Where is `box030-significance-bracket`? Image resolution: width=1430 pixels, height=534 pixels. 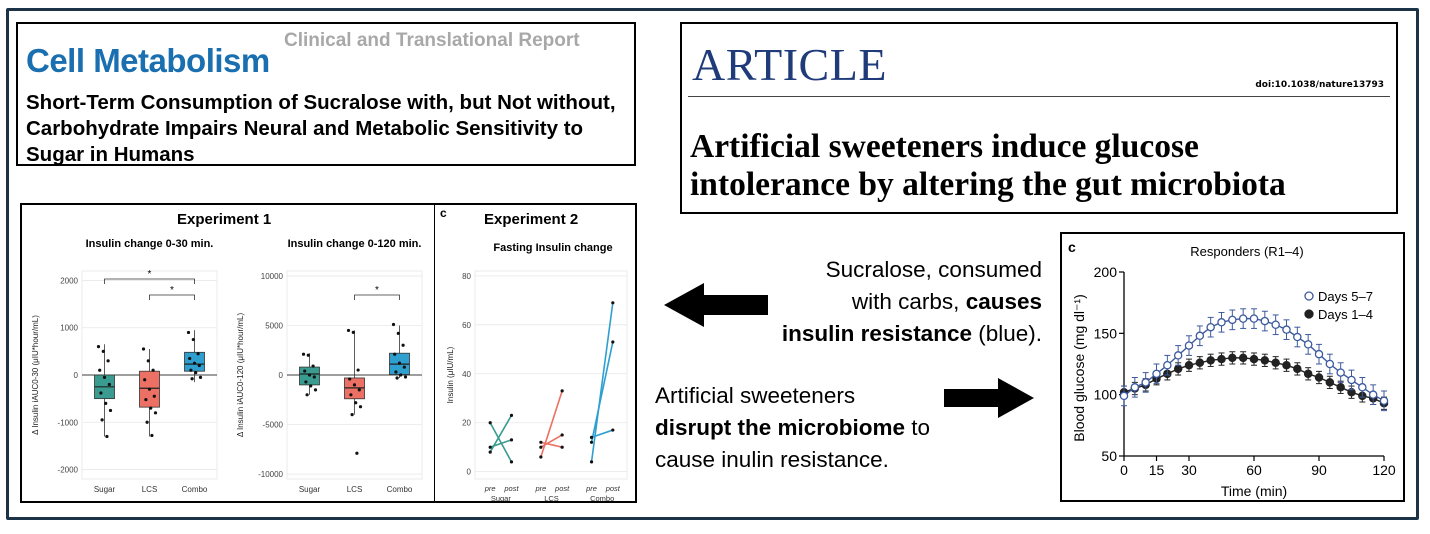
box030-significance-bracket is located at coordinates (172, 297).